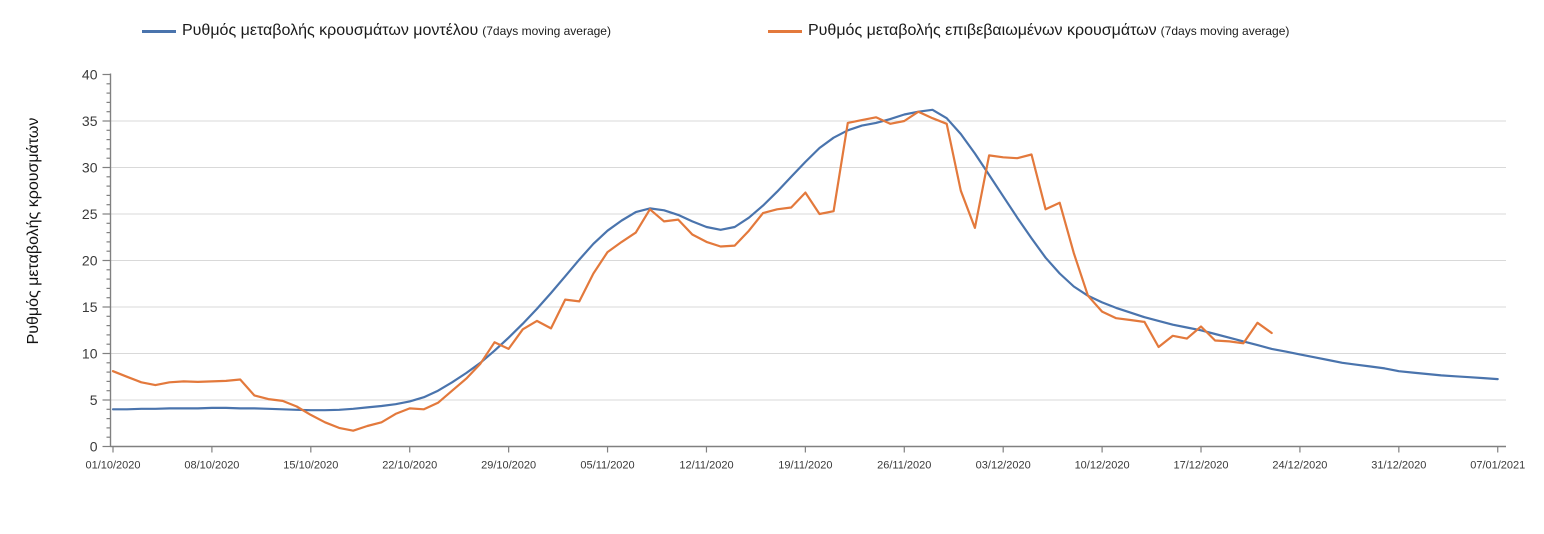 This screenshot has width=1544, height=534. What do you see at coordinates (90, 354) in the screenshot?
I see `y-tick-label: 10` at bounding box center [90, 354].